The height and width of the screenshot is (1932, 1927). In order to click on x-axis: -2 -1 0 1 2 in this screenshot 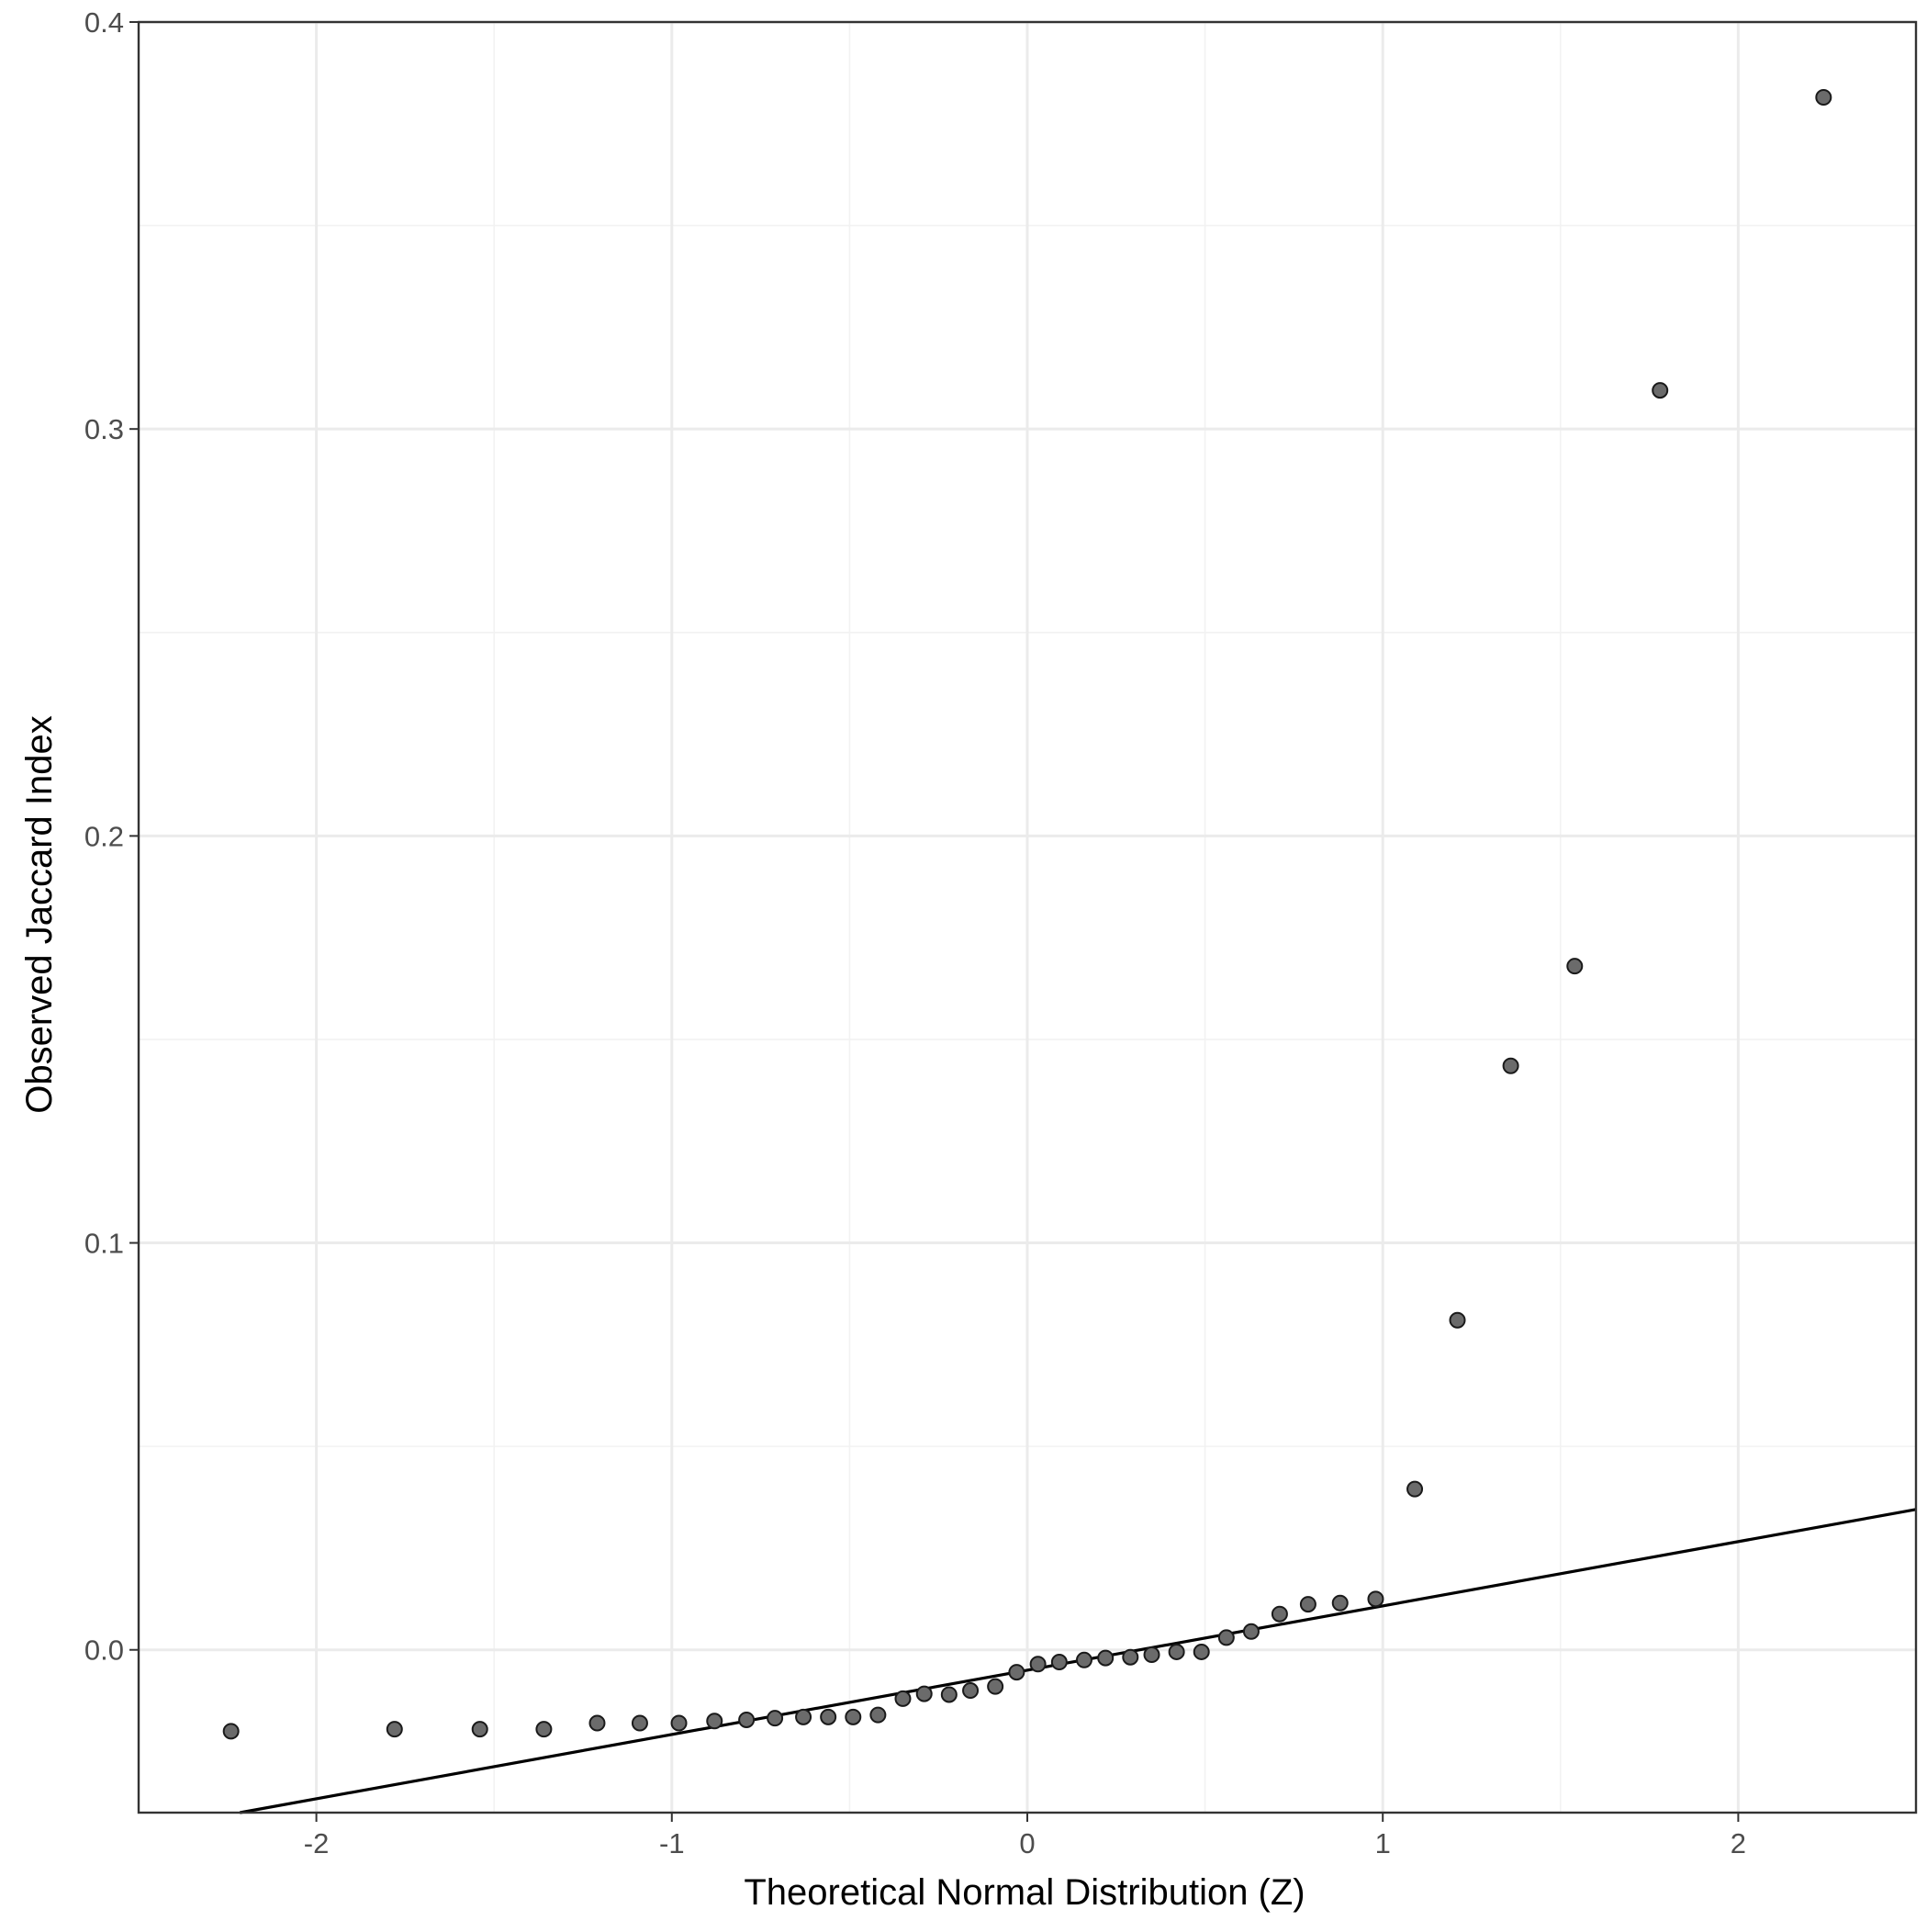, I will do `click(1025, 1836)`.